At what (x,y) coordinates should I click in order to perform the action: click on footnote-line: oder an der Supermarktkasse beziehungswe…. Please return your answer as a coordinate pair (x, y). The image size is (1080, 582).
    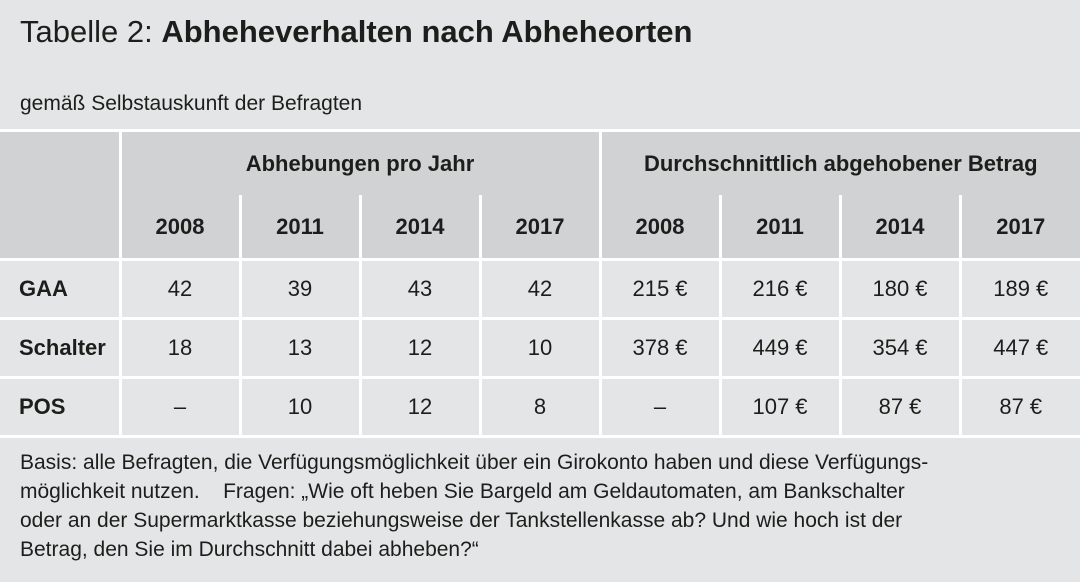
    Looking at the image, I should click on (461, 520).